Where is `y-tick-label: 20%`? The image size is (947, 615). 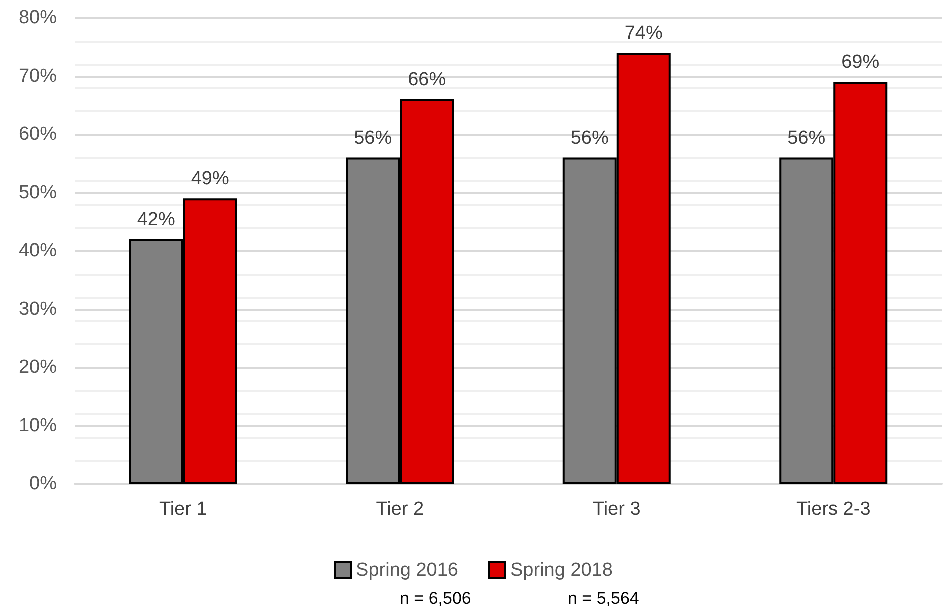 y-tick-label: 20% is located at coordinates (38, 367).